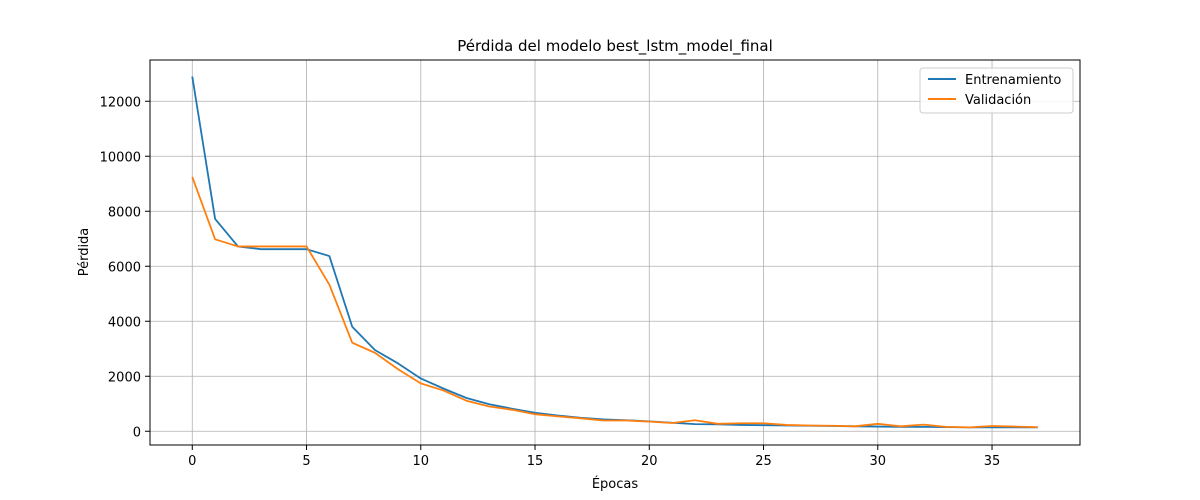 This screenshot has height=500, width=1200. I want to click on legend-label-entrenamiento: Entrenamiento, so click(1013, 80).